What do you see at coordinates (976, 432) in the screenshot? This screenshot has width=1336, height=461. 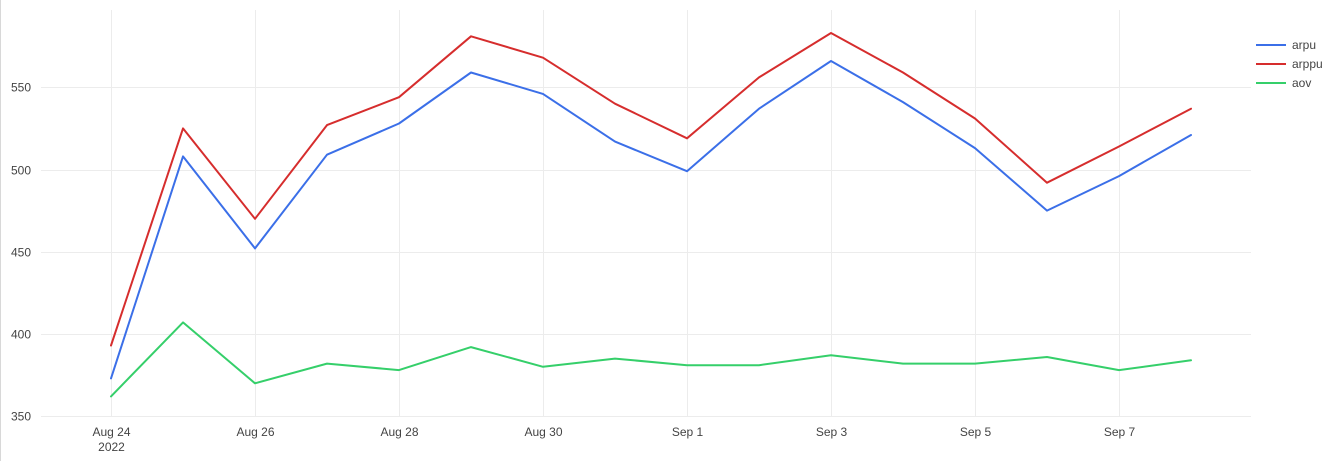 I see `x-tick-label: Sep 5` at bounding box center [976, 432].